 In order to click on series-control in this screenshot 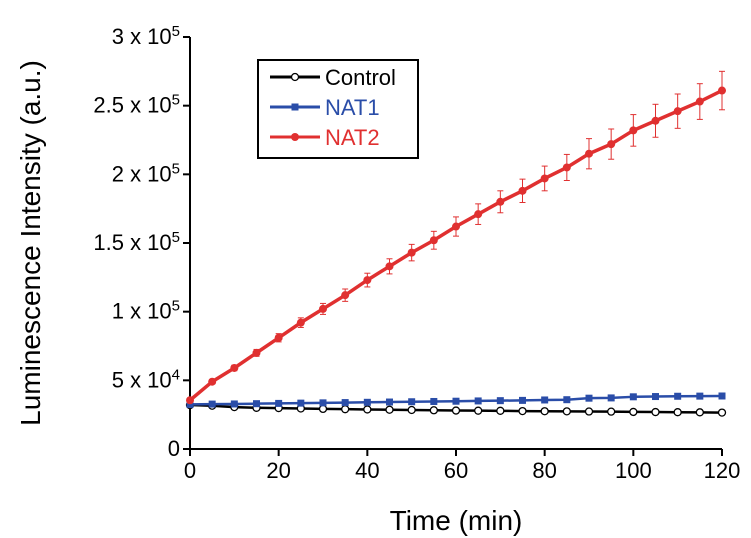, I will do `click(456, 408)`.